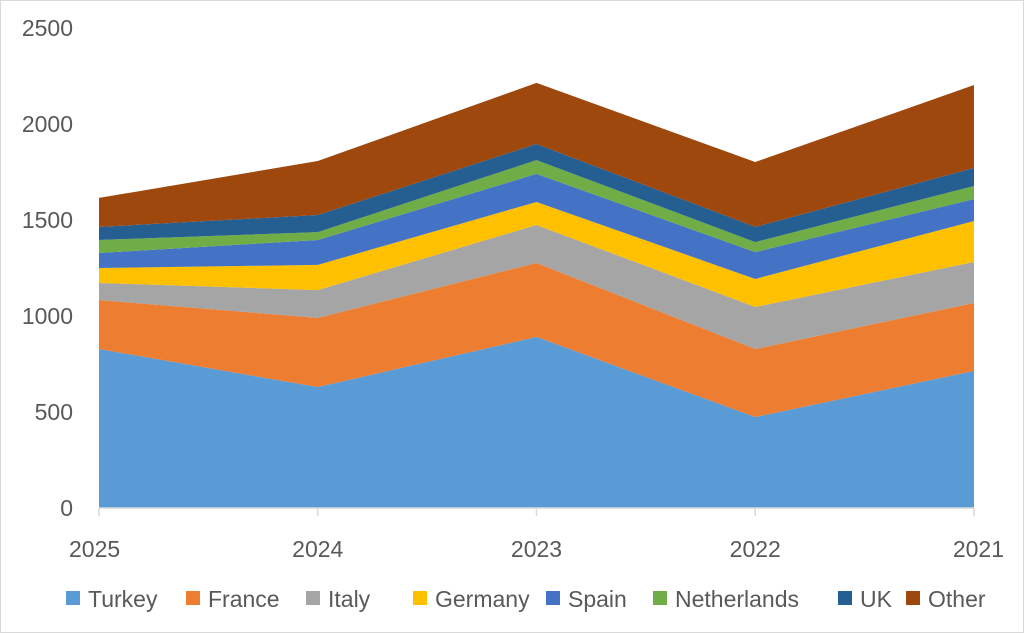 The width and height of the screenshot is (1024, 633). What do you see at coordinates (313, 598) in the screenshot?
I see `legend-swatch-italy` at bounding box center [313, 598].